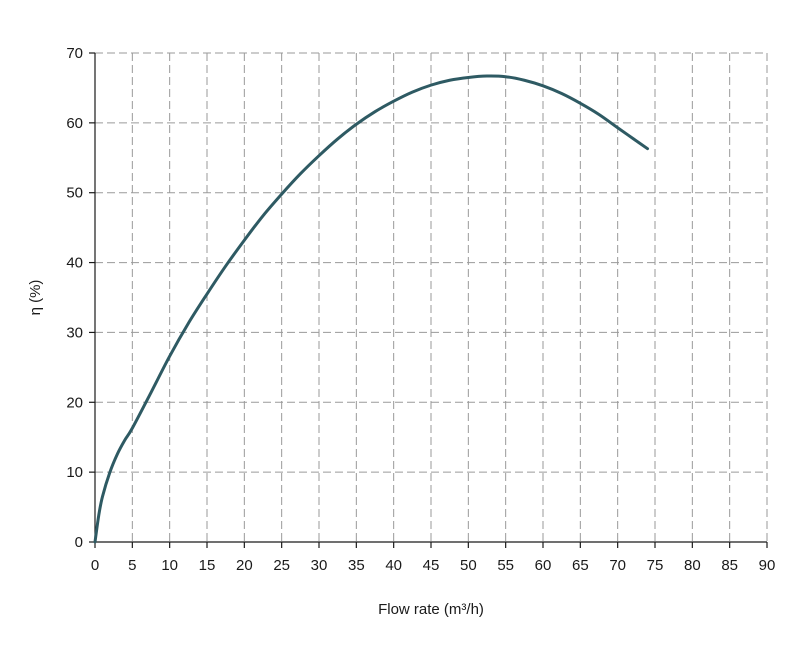  What do you see at coordinates (767, 565) in the screenshot?
I see `x-tick-label: 90` at bounding box center [767, 565].